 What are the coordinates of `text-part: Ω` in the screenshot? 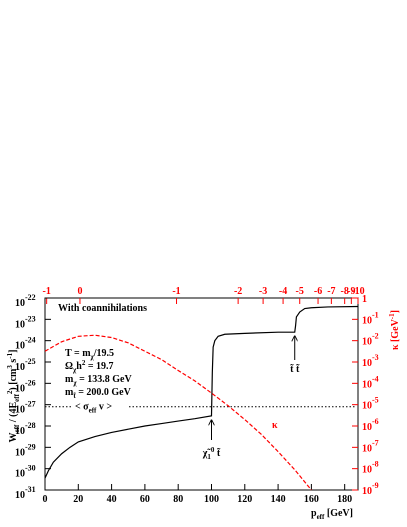 It's located at (69, 366).